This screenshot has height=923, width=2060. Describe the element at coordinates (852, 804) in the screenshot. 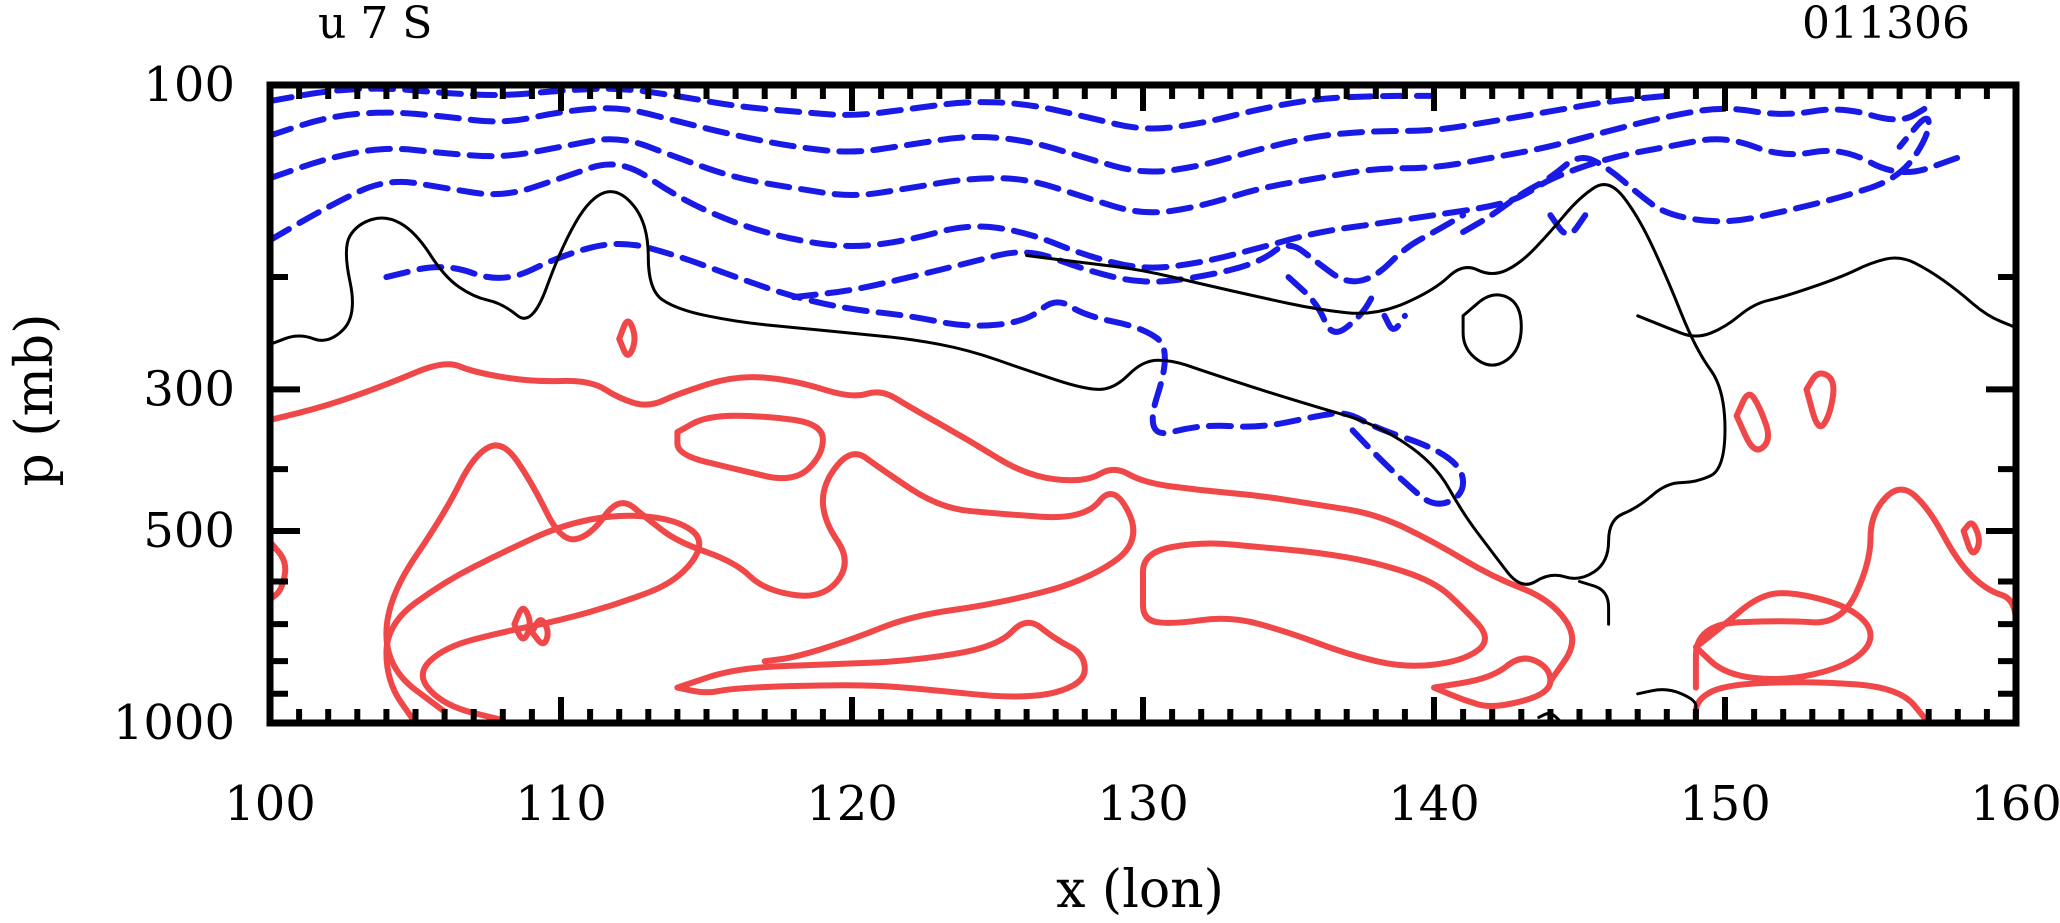

I see `x-tick-label: 120` at that location.